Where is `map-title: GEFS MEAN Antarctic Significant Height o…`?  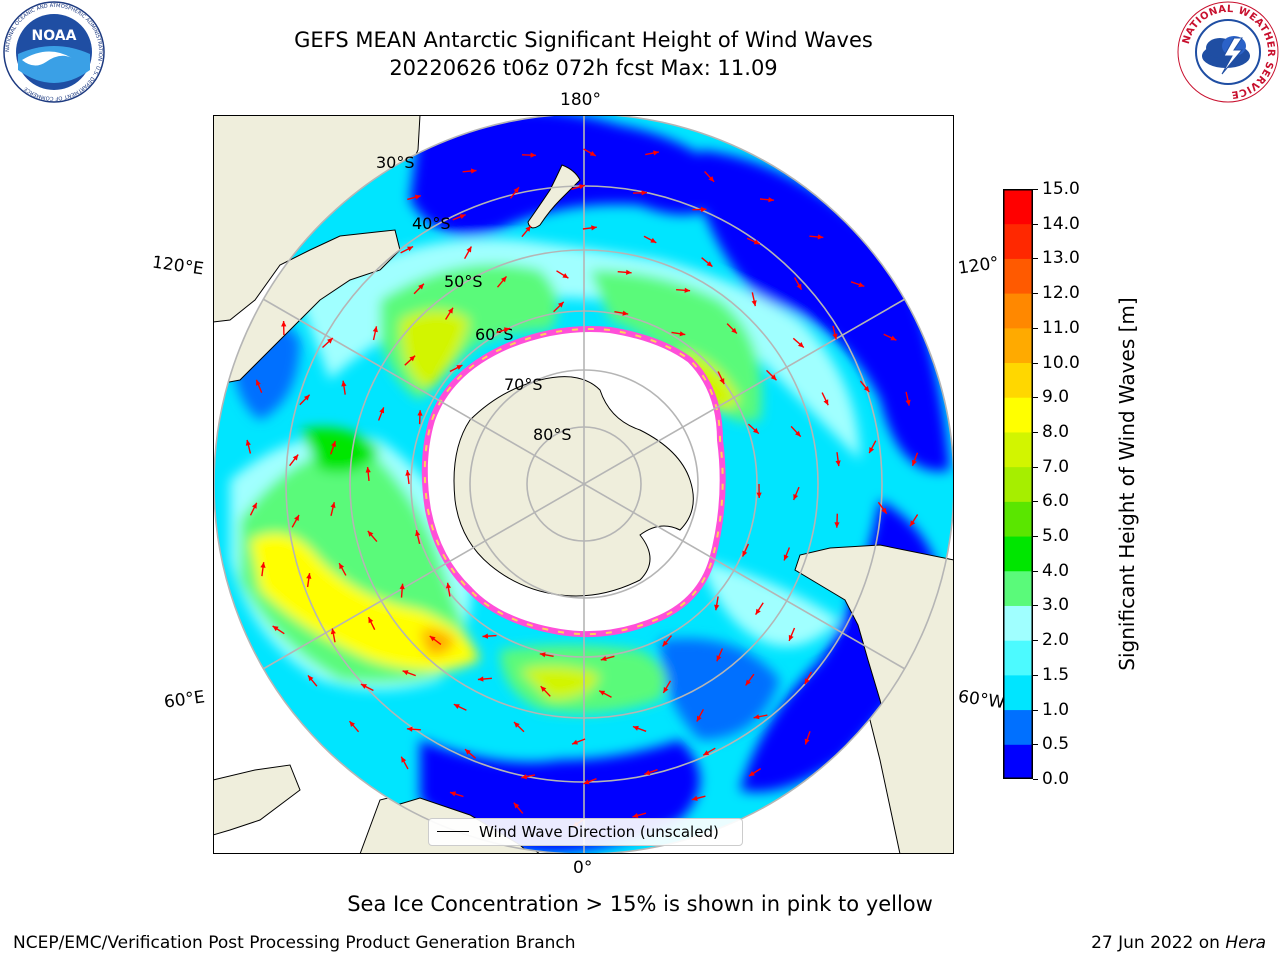 map-title: GEFS MEAN Antarctic Significant Height o… is located at coordinates (583, 40).